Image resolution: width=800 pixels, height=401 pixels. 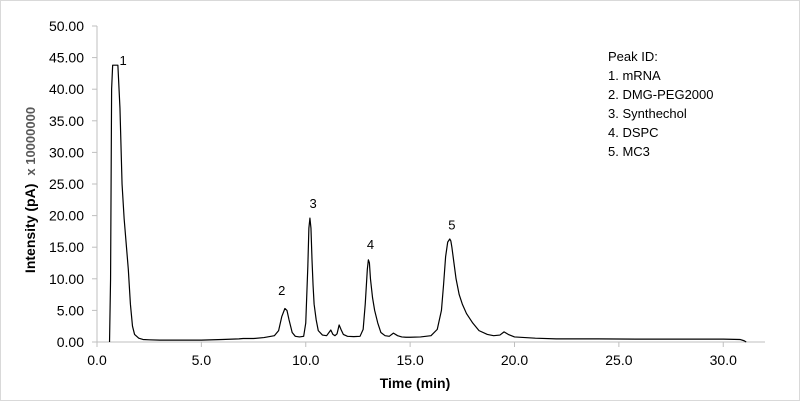 I want to click on y-axis-title-main: Intensity (pA), so click(x=30, y=228).